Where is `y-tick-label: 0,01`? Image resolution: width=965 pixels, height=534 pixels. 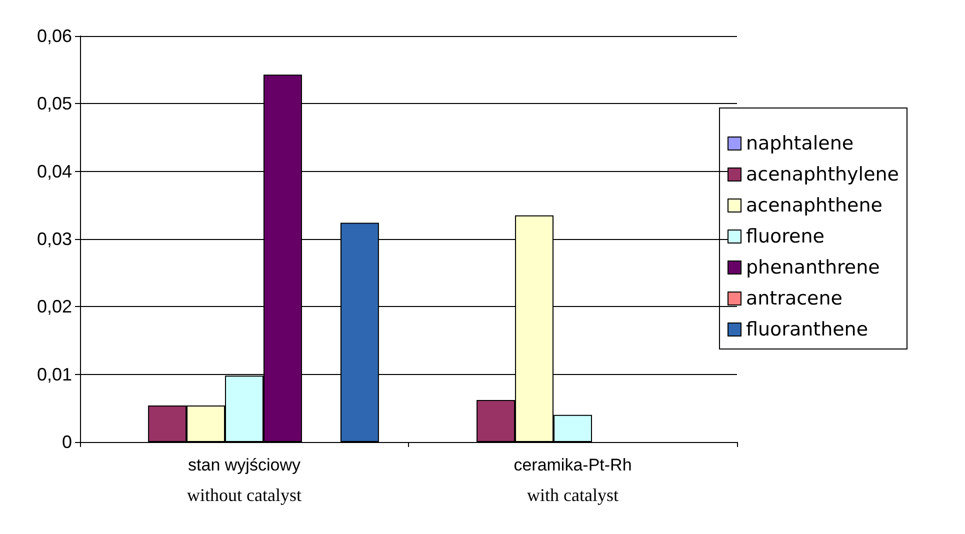
y-tick-label: 0,01 is located at coordinates (54, 374).